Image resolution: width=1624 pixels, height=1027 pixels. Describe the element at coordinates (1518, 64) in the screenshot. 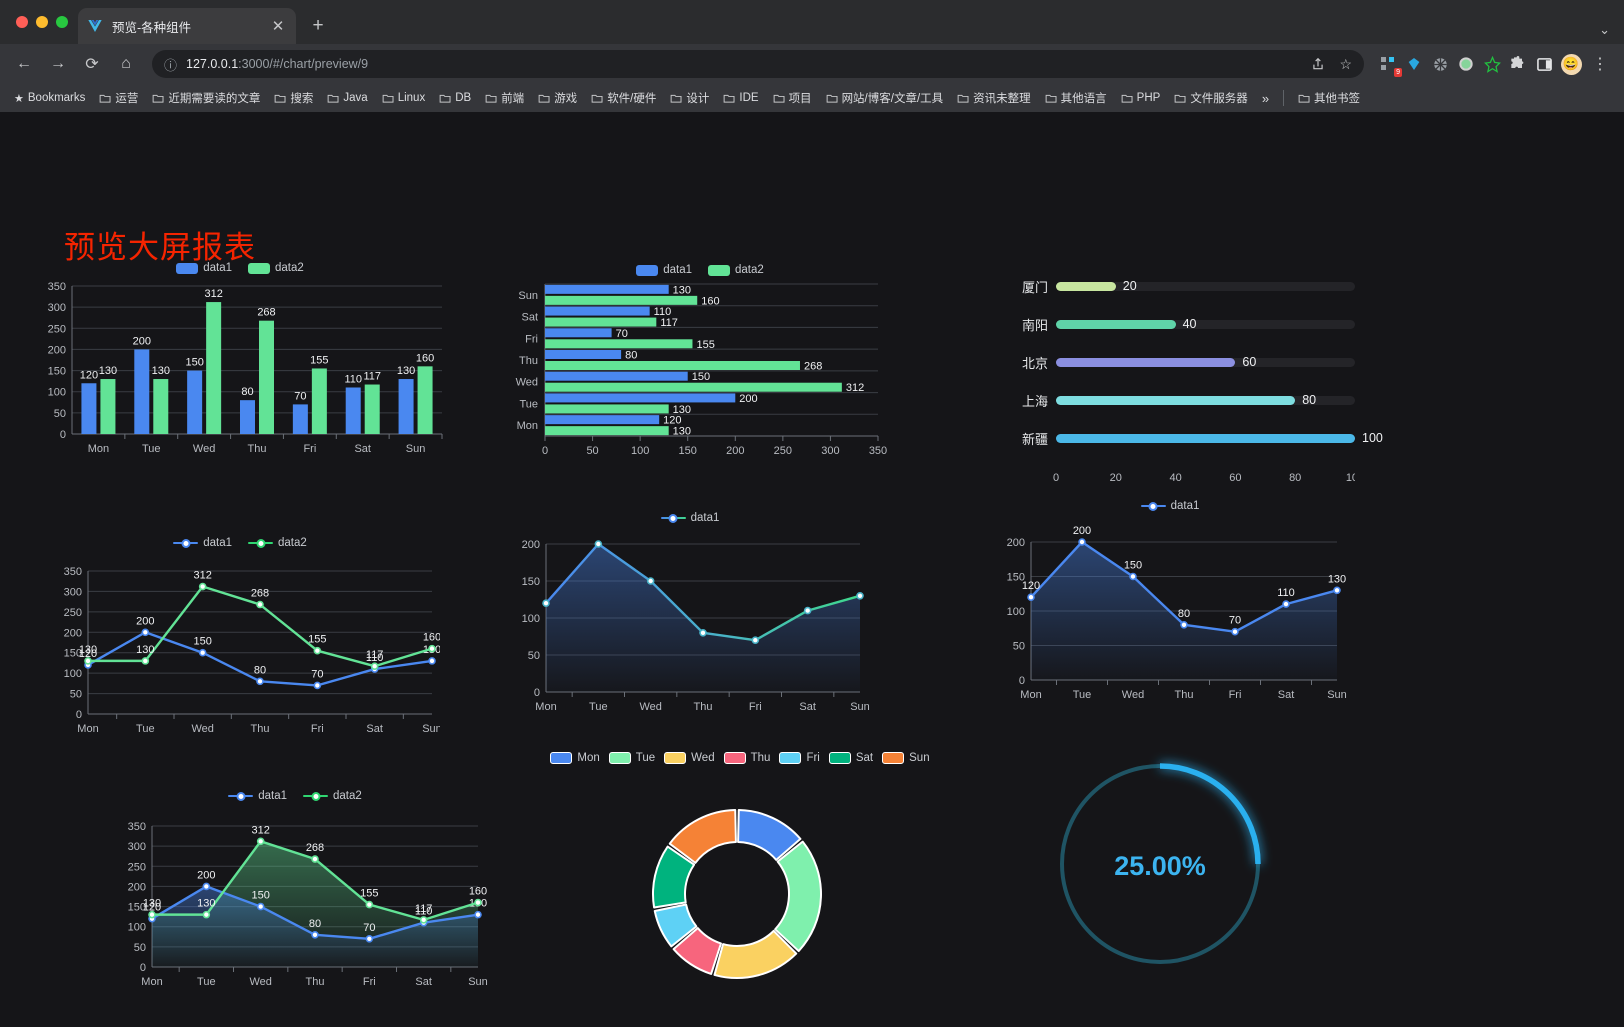

I see `puzzle-extensions-icon` at that location.